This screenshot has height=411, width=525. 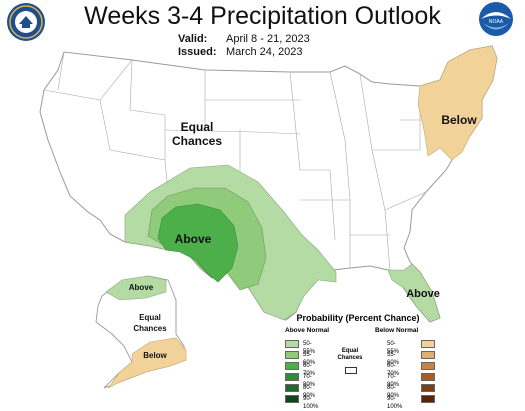 What do you see at coordinates (309, 359) in the screenshot?
I see `legend-above-label: 55-60%` at bounding box center [309, 359].